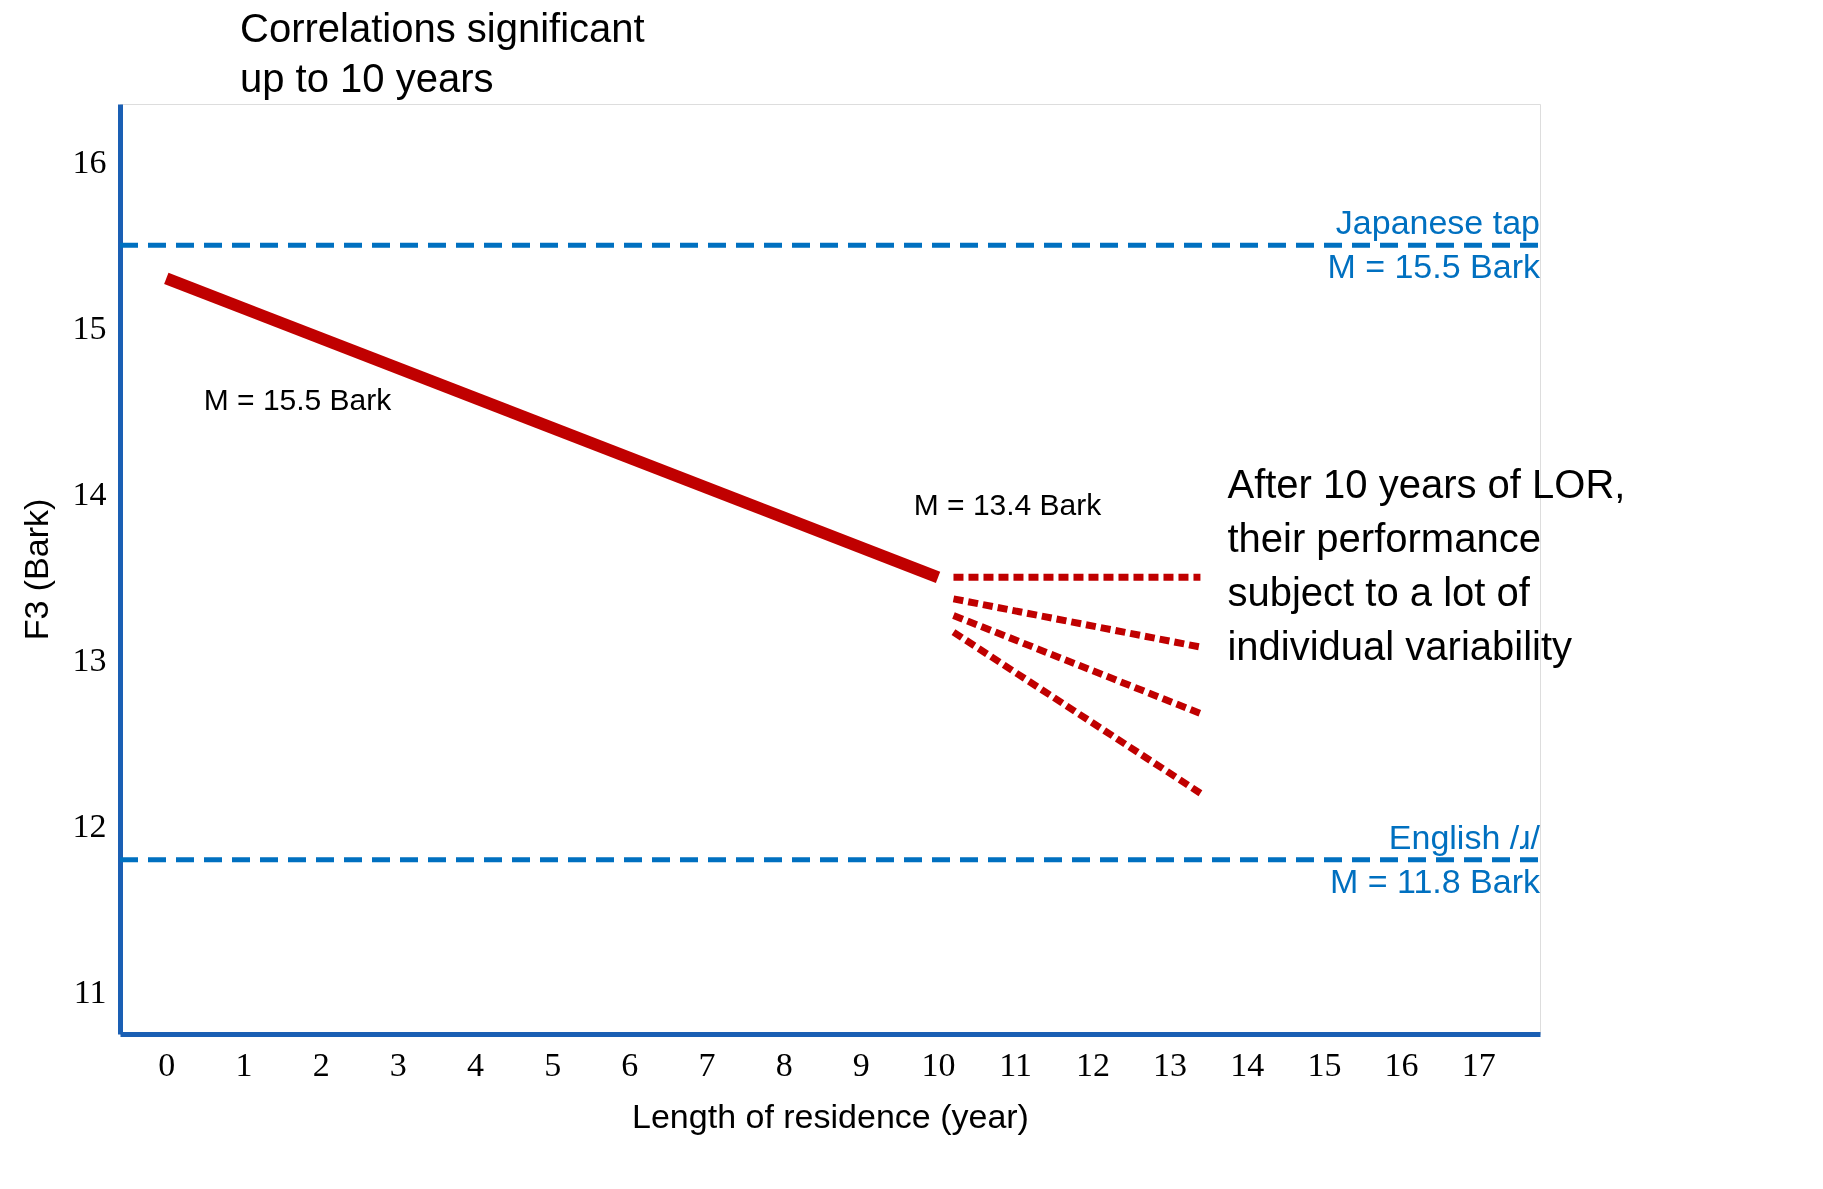 The image size is (1823, 1189). Describe the element at coordinates (1247, 1064) in the screenshot. I see `x-tick-label: 14` at that location.